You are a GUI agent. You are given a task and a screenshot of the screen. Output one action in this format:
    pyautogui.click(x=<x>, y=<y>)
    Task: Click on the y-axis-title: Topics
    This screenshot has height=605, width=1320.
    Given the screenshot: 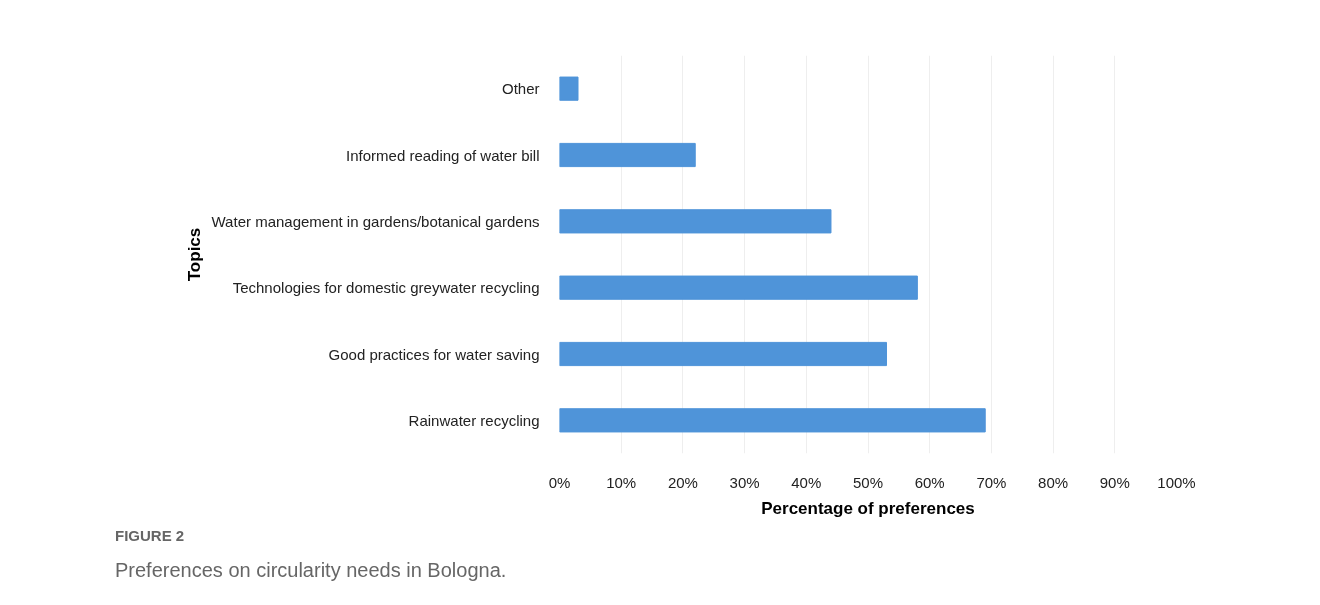 What is the action you would take?
    pyautogui.click(x=194, y=254)
    